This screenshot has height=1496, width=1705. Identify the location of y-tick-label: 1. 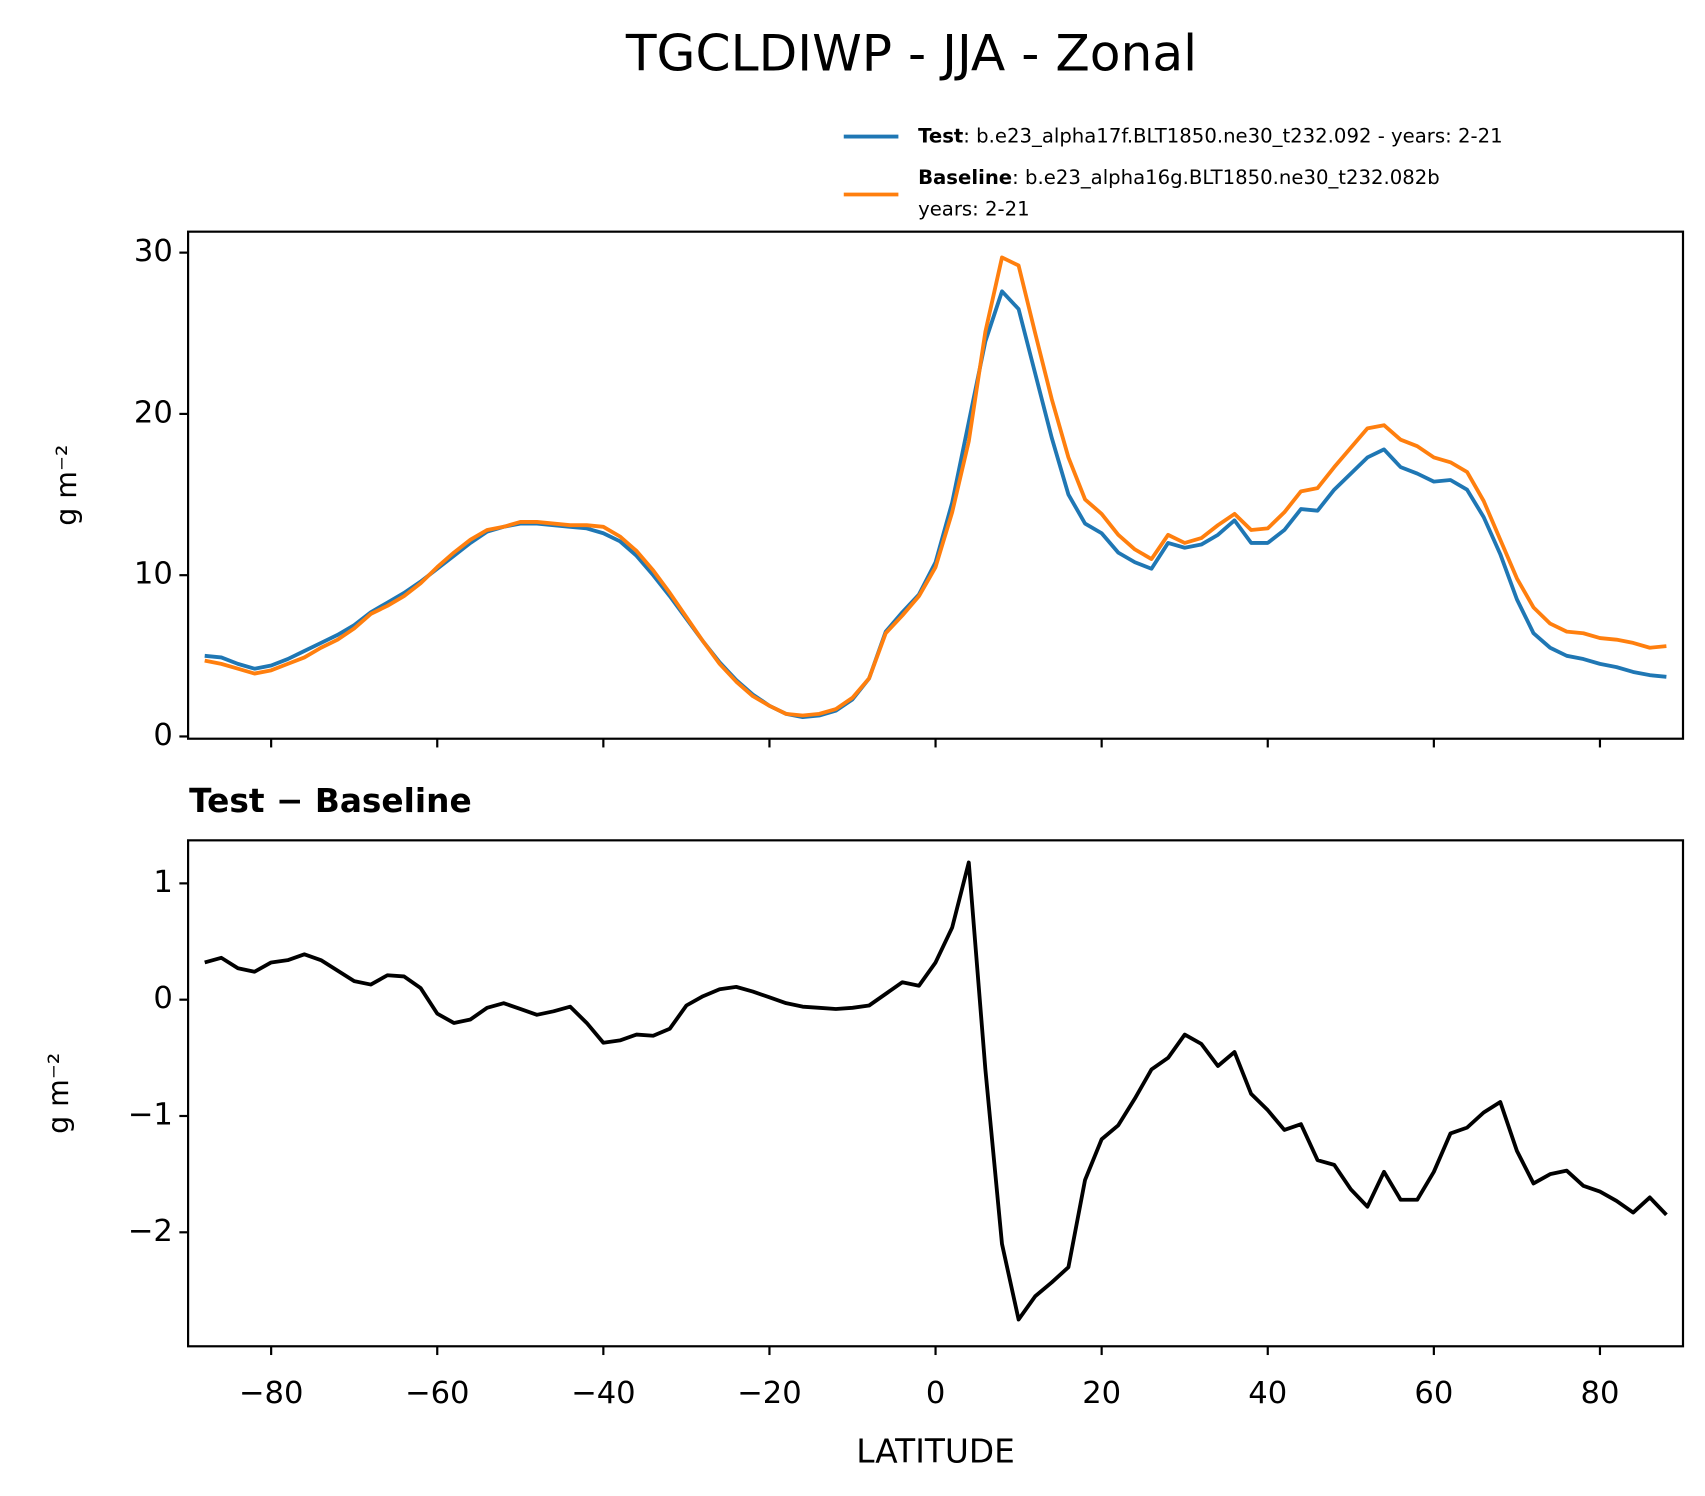
(162, 882).